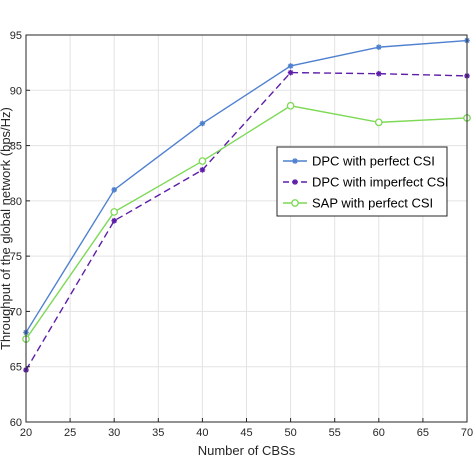 The height and width of the screenshot is (474, 474). What do you see at coordinates (380, 182) in the screenshot?
I see `legend-label: DPC with imperfect CSI` at bounding box center [380, 182].